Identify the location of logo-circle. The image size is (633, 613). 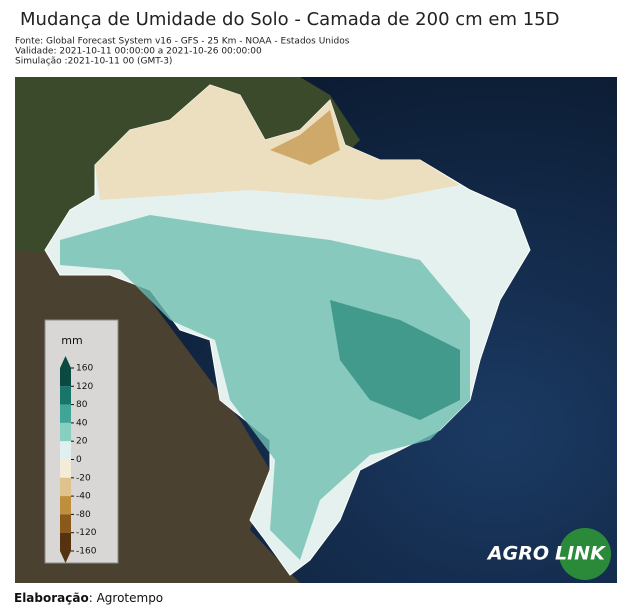
(585, 554).